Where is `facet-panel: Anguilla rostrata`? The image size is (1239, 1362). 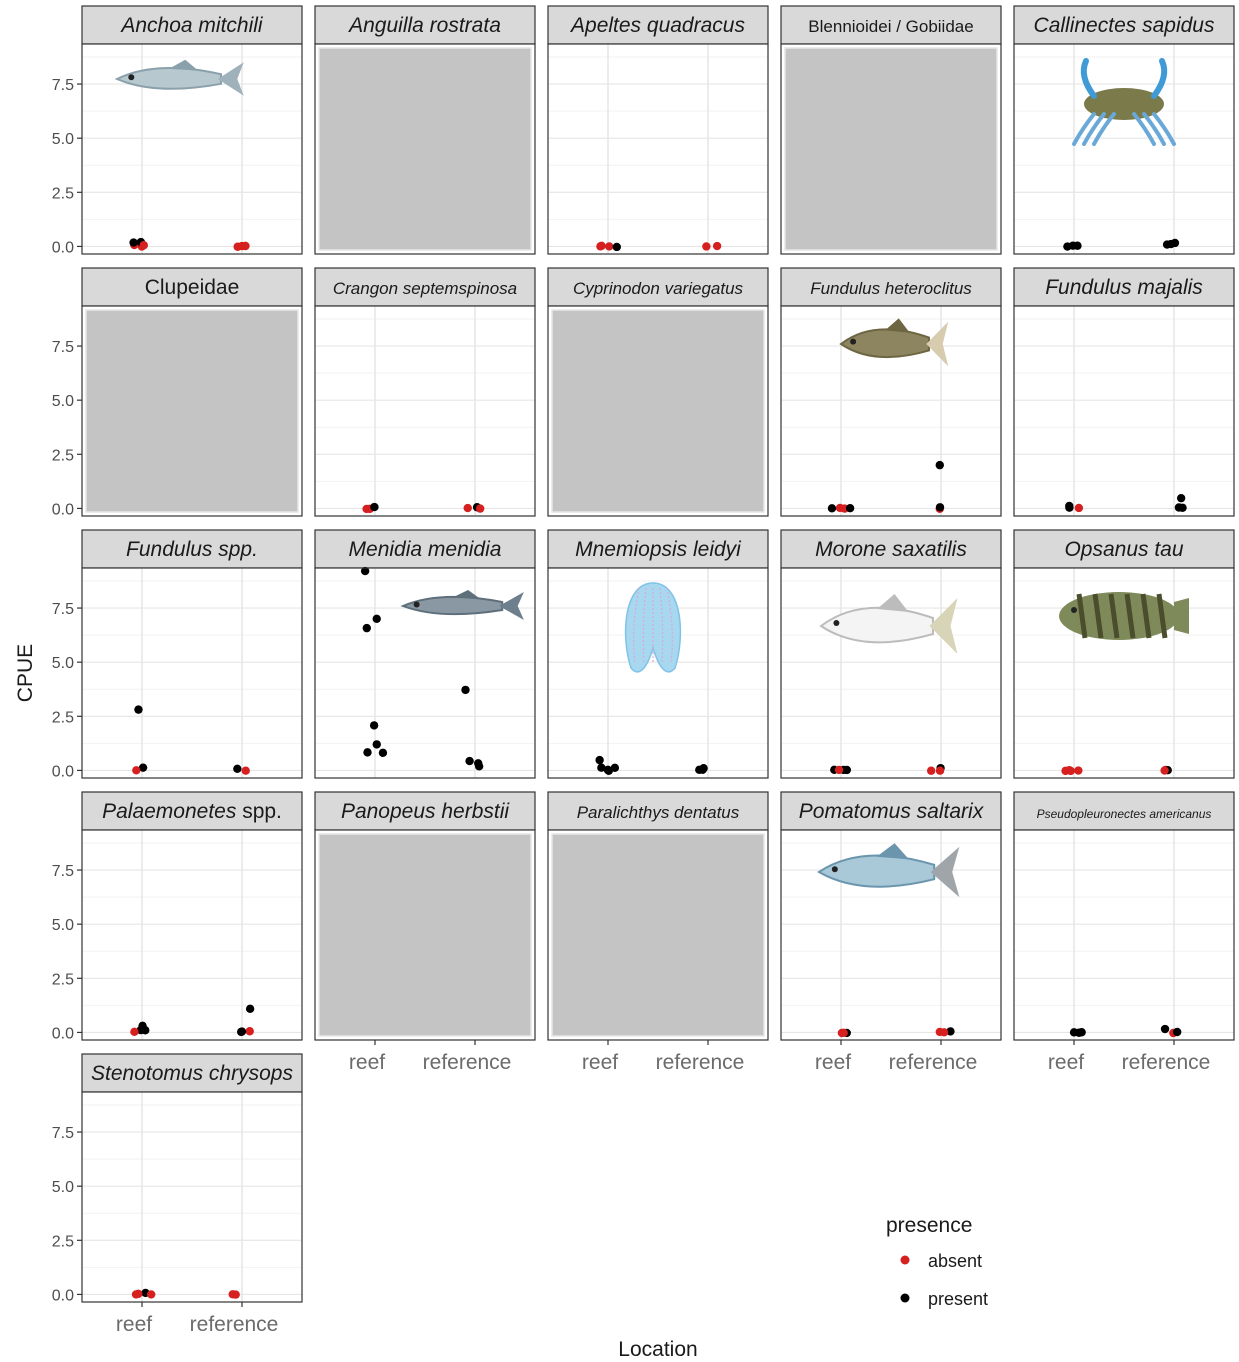
facet-panel: Anguilla rostrata is located at coordinates (425, 130).